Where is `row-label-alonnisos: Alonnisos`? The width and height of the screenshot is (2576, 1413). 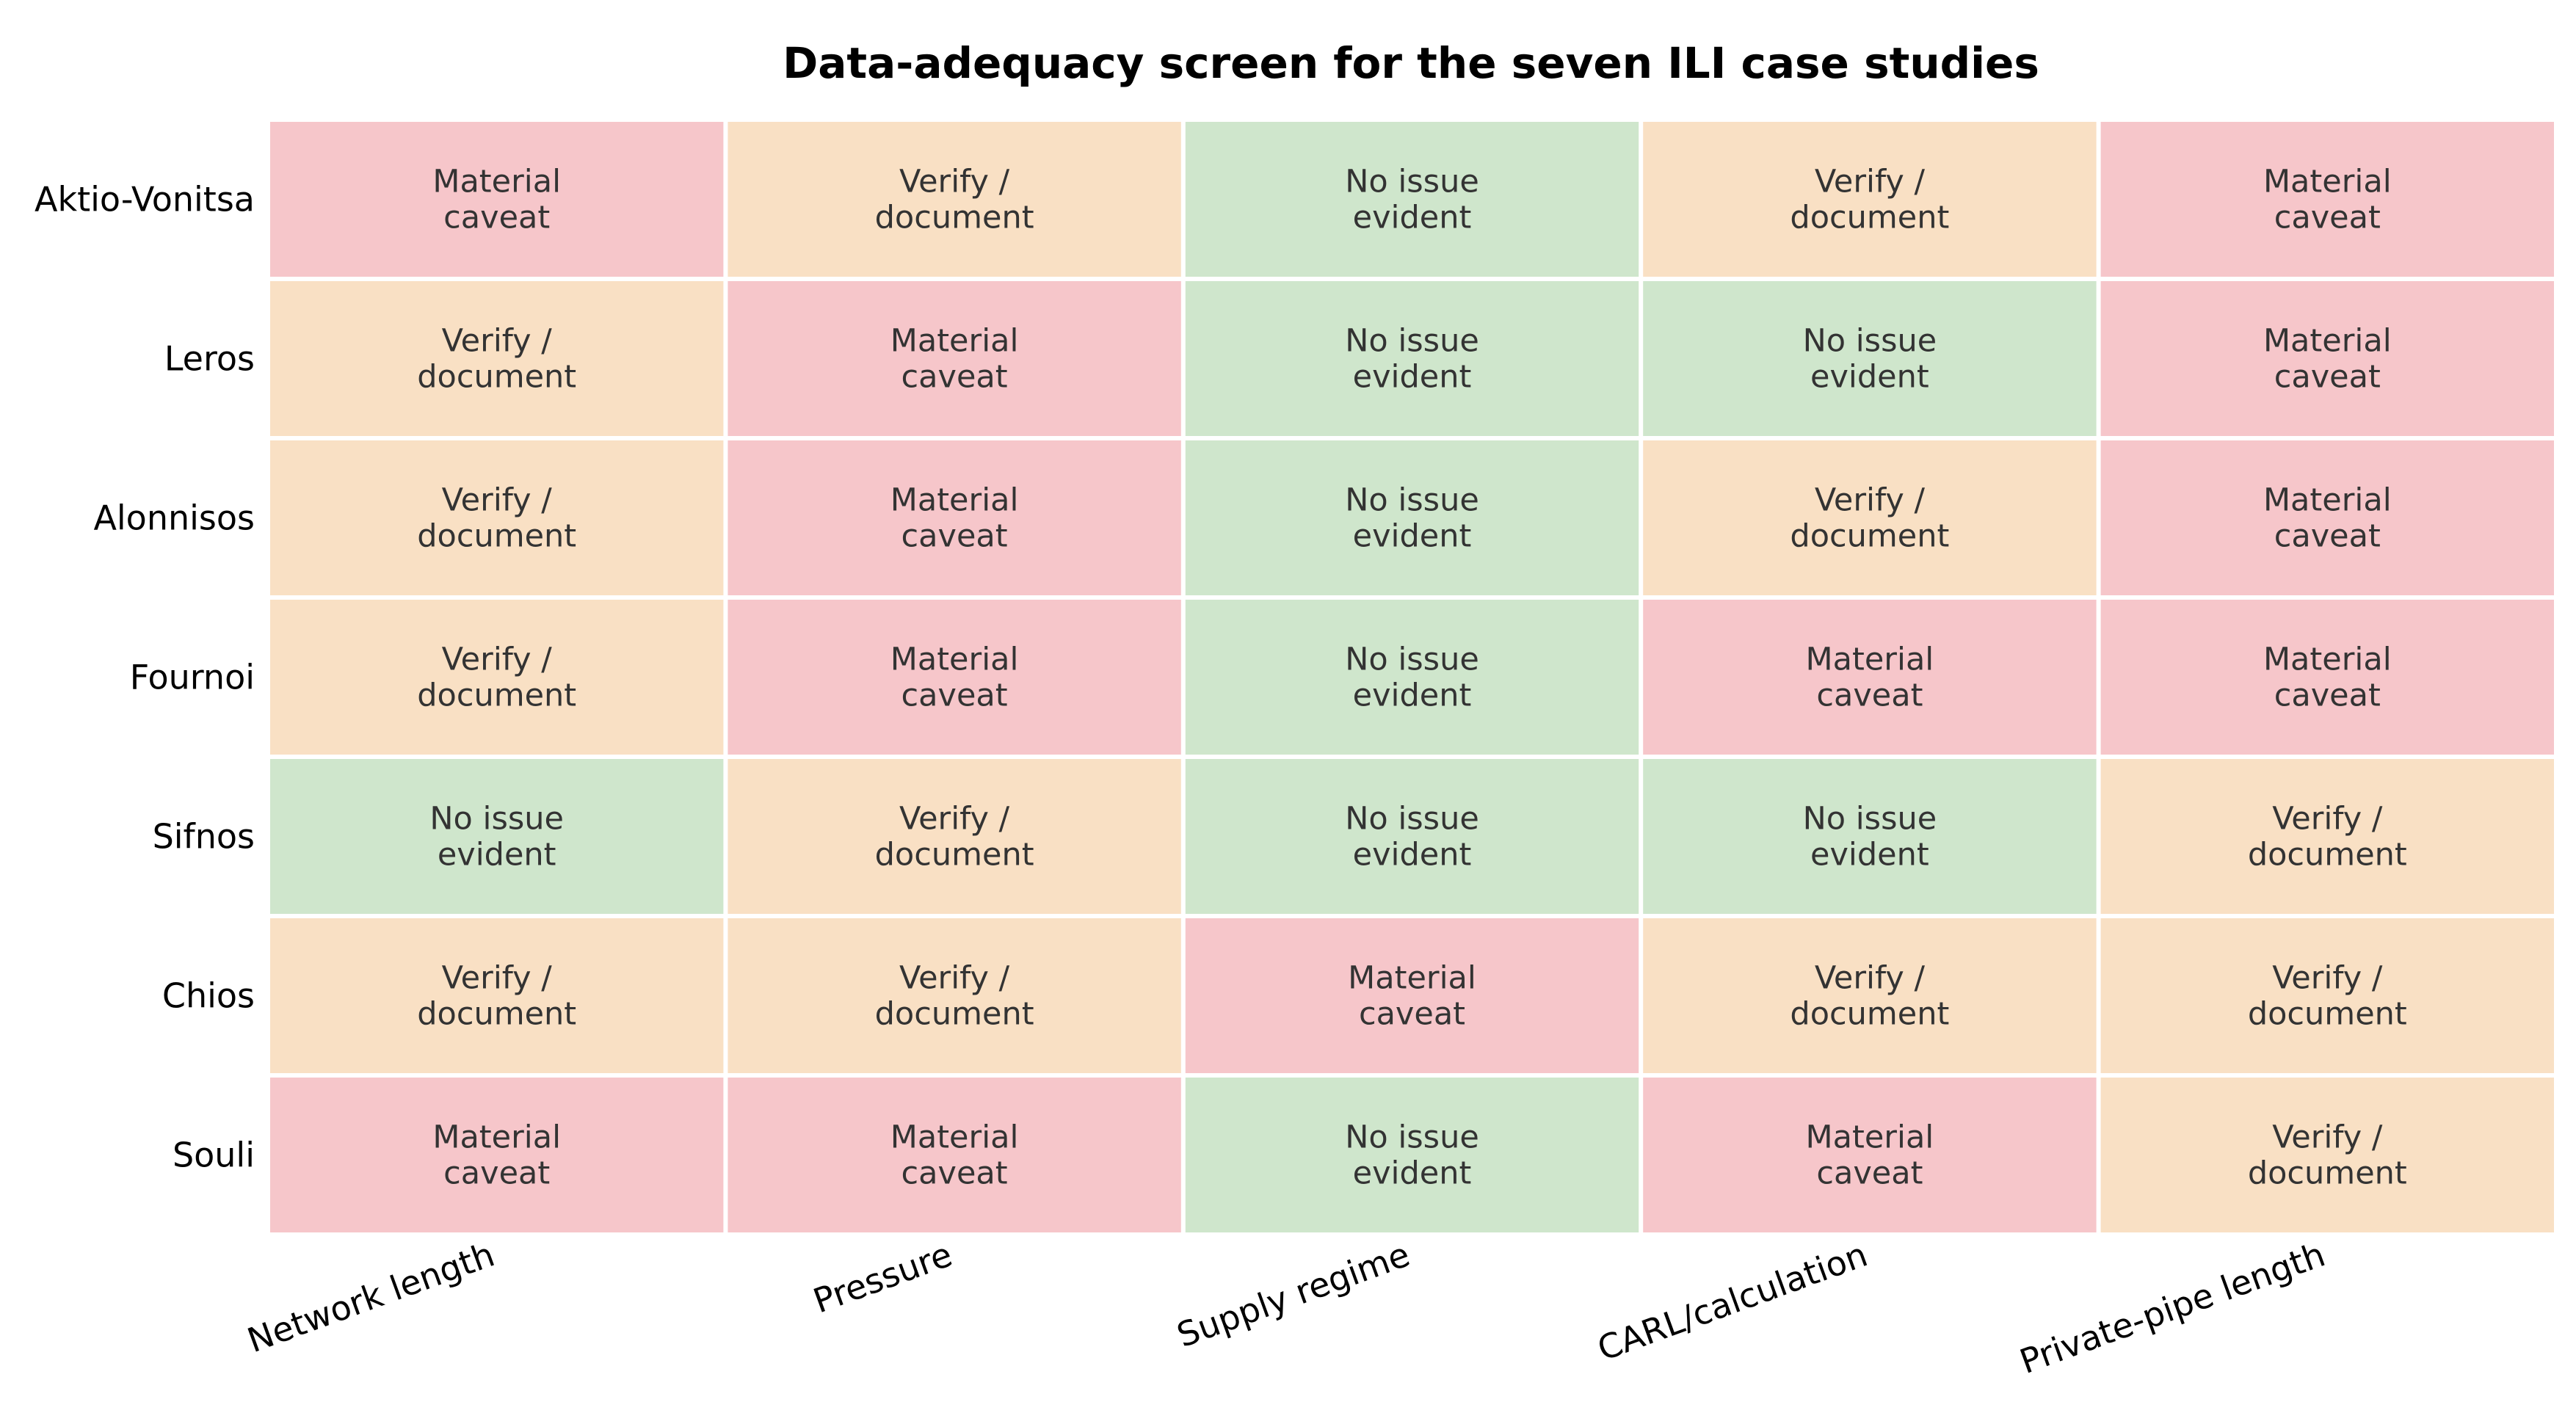 row-label-alonnisos: Alonnisos is located at coordinates (174, 518).